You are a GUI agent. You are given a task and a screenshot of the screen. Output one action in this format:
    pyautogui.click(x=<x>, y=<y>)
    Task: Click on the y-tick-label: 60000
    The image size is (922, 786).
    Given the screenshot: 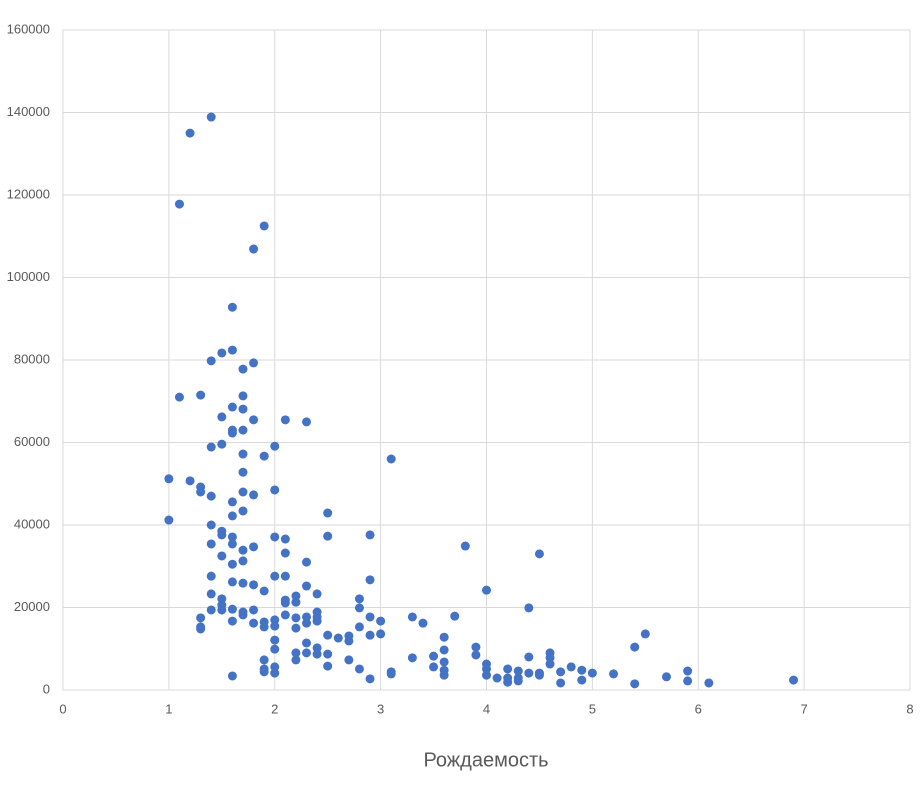 What is the action you would take?
    pyautogui.click(x=32, y=441)
    